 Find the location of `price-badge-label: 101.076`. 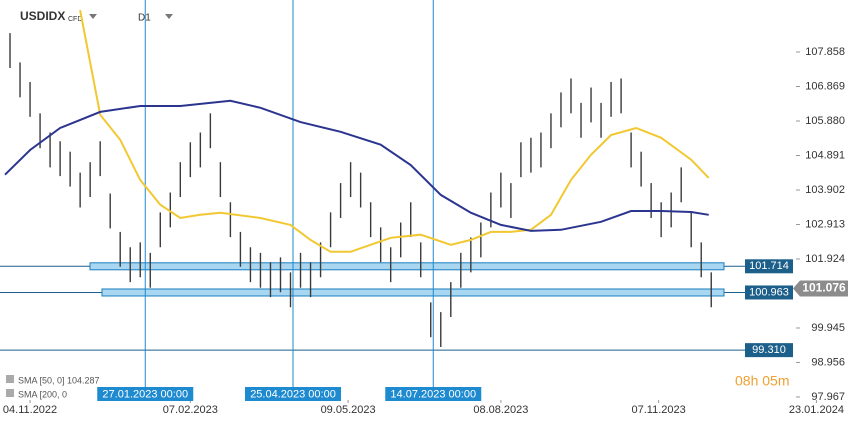

price-badge-label: 101.076 is located at coordinates (824, 288).